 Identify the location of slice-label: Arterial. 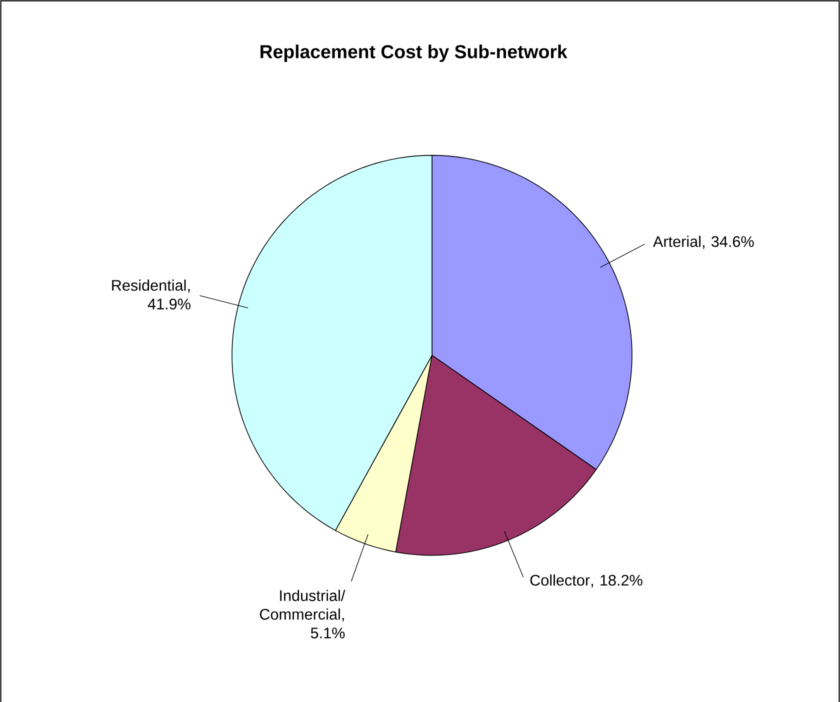
(676, 242).